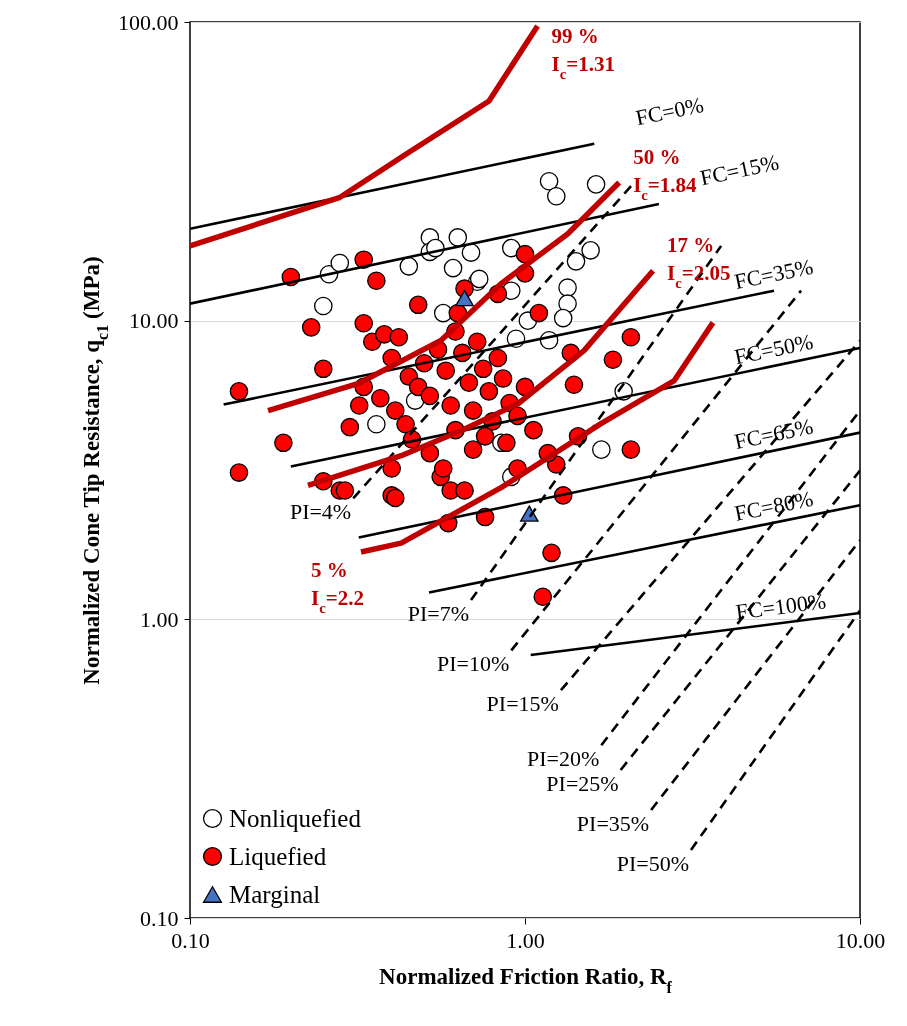 This screenshot has height=1026, width=907. What do you see at coordinates (698, 261) in the screenshot?
I see `series-label: 17 % I$_{c}$=2.05` at bounding box center [698, 261].